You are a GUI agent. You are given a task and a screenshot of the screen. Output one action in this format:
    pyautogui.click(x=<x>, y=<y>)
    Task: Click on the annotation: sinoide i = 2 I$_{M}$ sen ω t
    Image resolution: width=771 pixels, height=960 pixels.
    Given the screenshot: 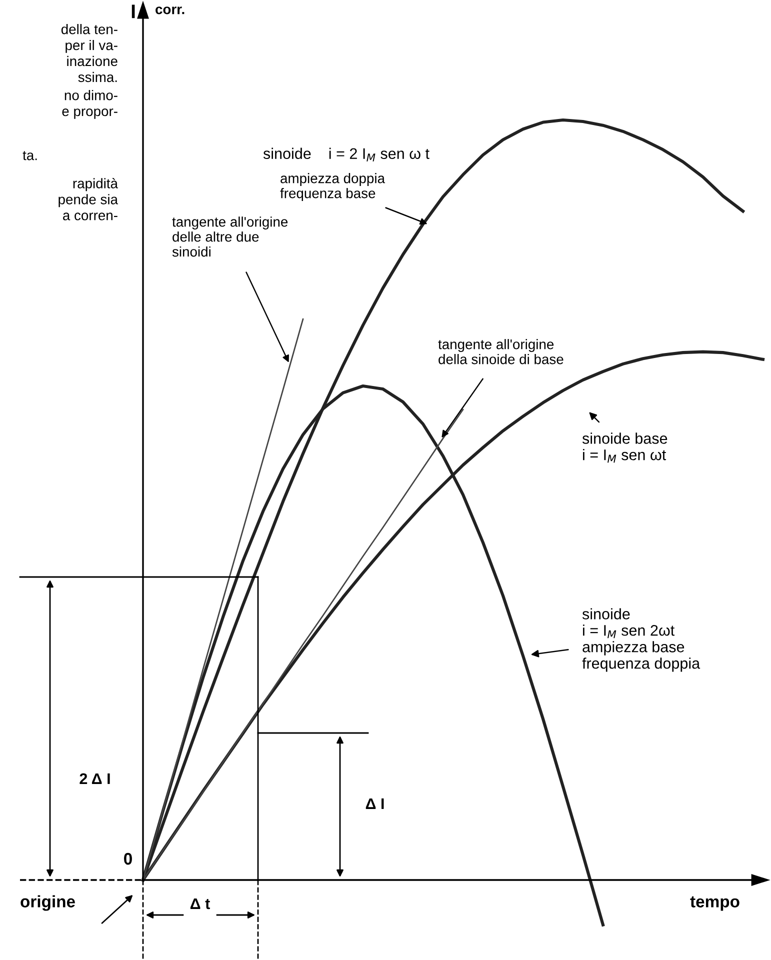 What is the action you would take?
    pyautogui.click(x=346, y=155)
    